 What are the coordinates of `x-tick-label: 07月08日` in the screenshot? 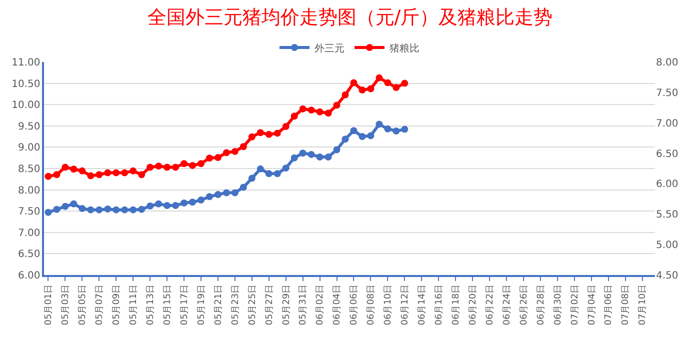 It's located at (626, 305).